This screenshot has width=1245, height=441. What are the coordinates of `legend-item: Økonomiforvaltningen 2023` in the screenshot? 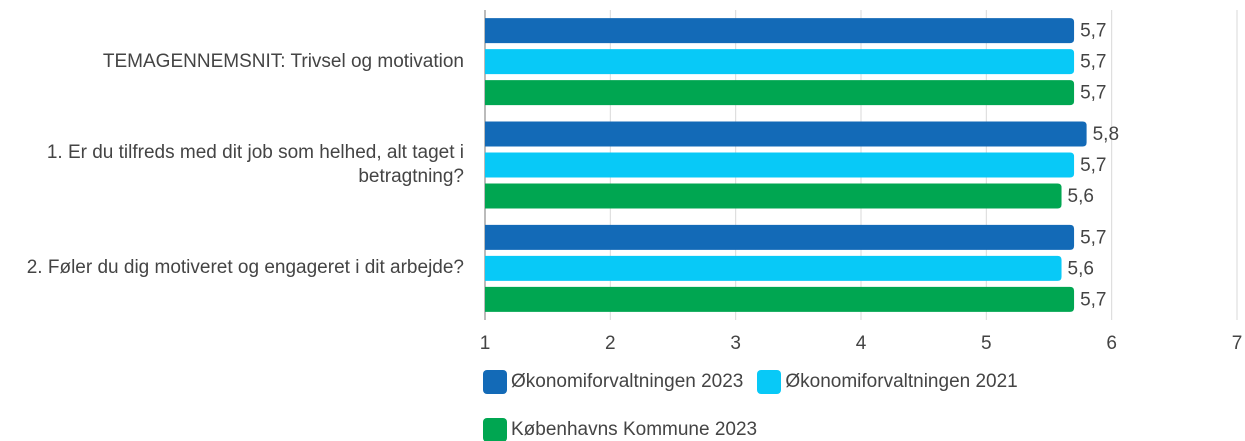 It's located at (613, 382).